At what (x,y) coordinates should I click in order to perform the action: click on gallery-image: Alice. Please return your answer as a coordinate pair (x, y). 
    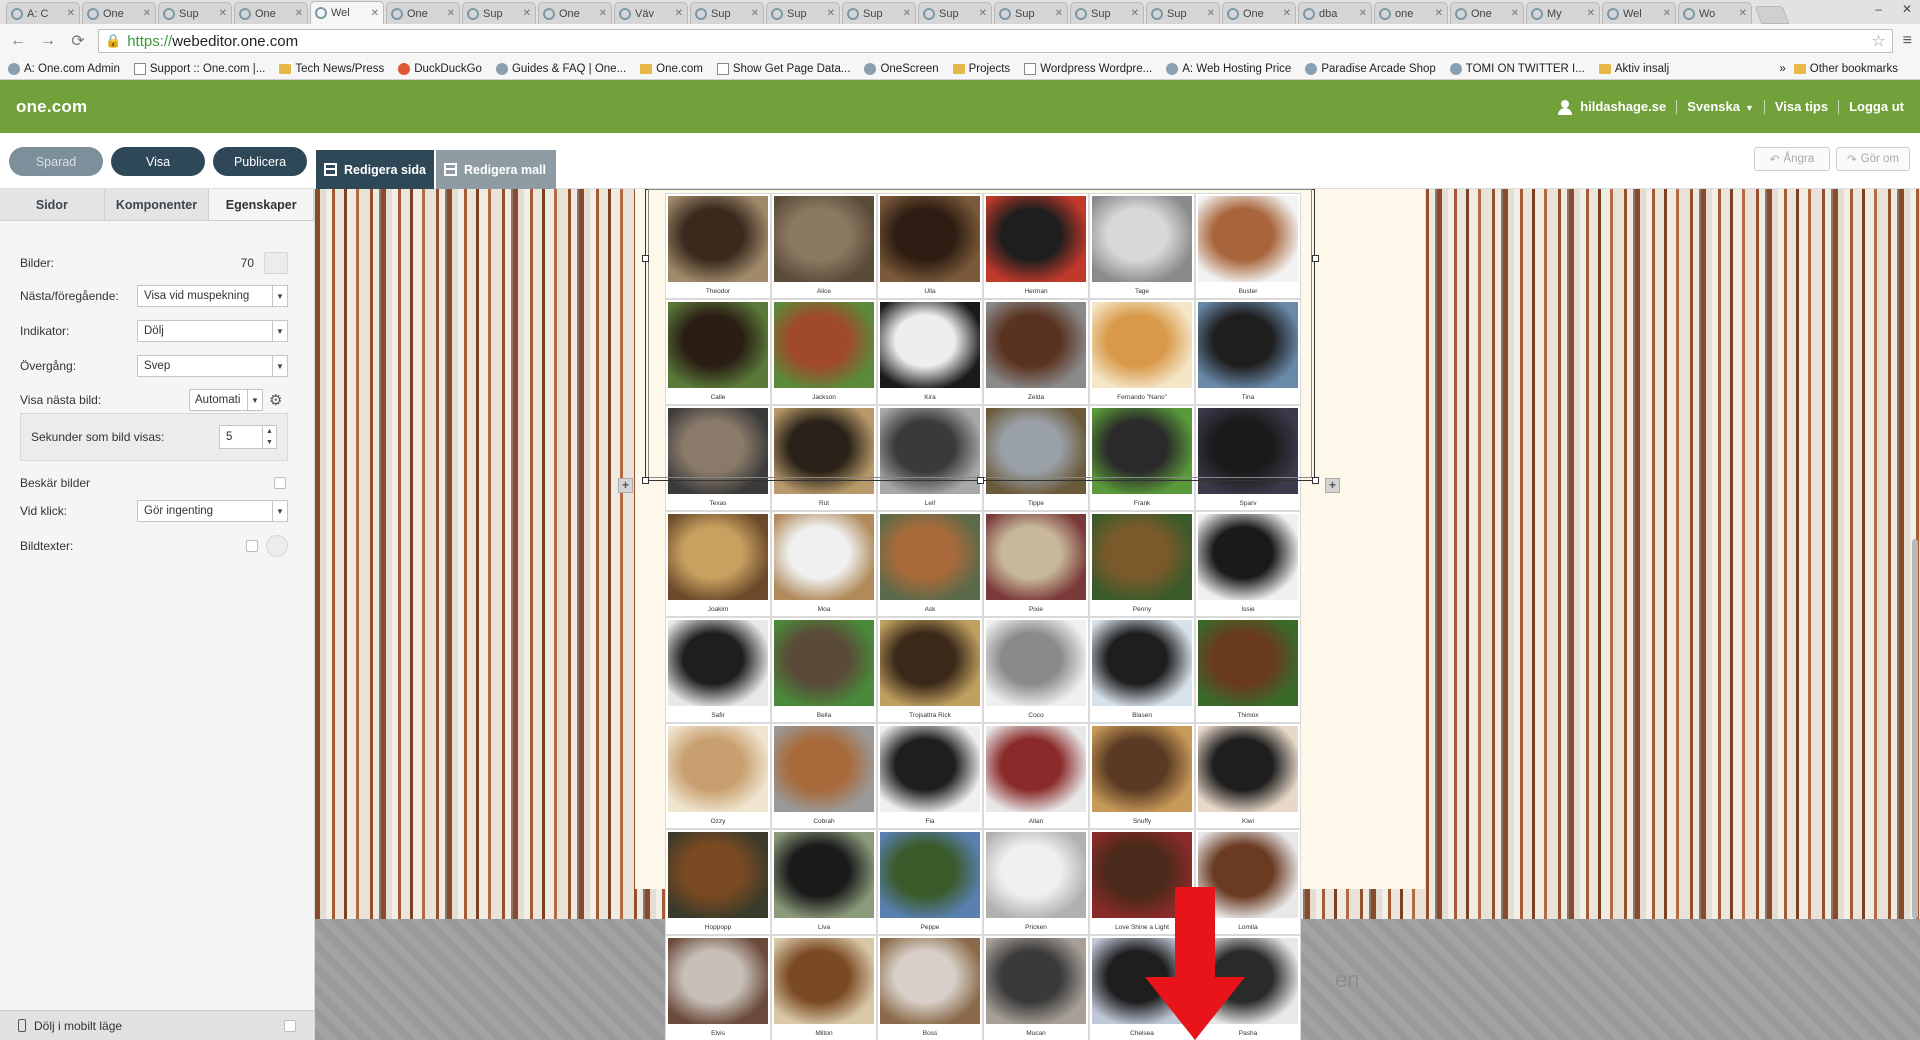
    Looking at the image, I should click on (824, 246).